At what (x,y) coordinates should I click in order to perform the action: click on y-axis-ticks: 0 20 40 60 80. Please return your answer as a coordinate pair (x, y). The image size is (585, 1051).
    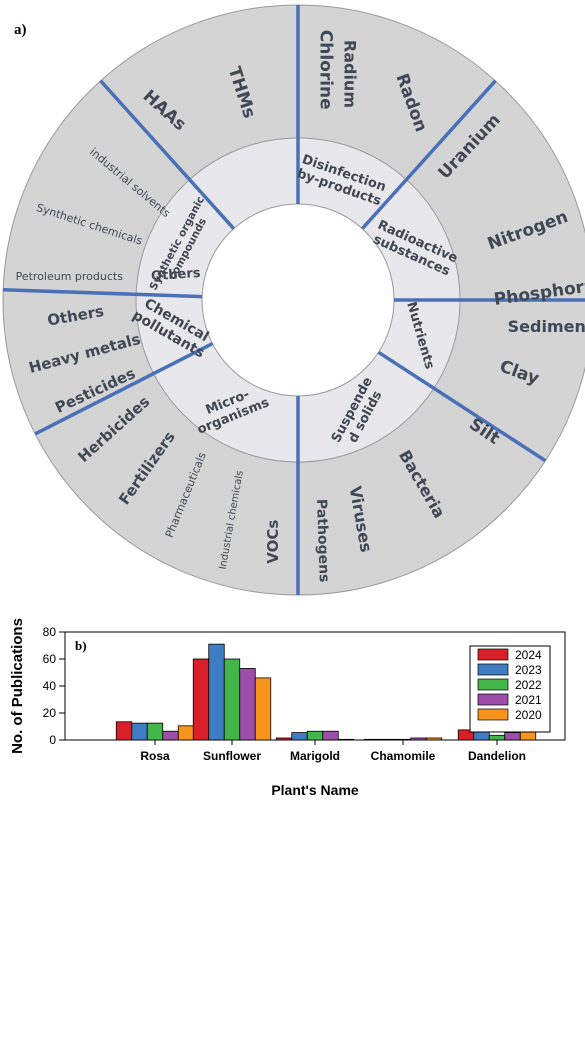
    Looking at the image, I should click on (54, 686).